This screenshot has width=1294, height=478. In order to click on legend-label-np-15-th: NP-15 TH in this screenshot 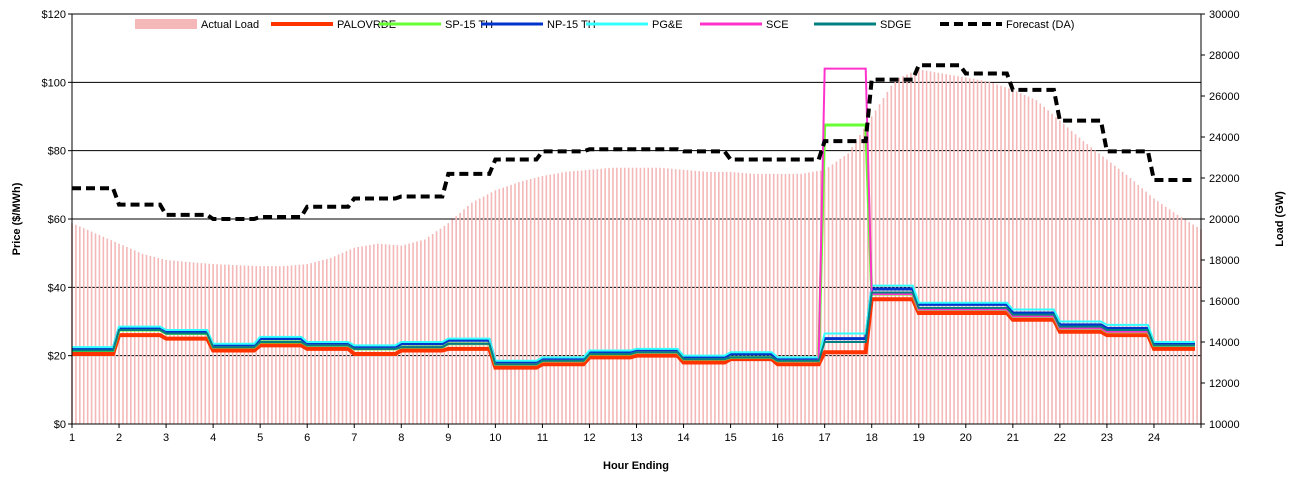, I will do `click(571, 25)`.